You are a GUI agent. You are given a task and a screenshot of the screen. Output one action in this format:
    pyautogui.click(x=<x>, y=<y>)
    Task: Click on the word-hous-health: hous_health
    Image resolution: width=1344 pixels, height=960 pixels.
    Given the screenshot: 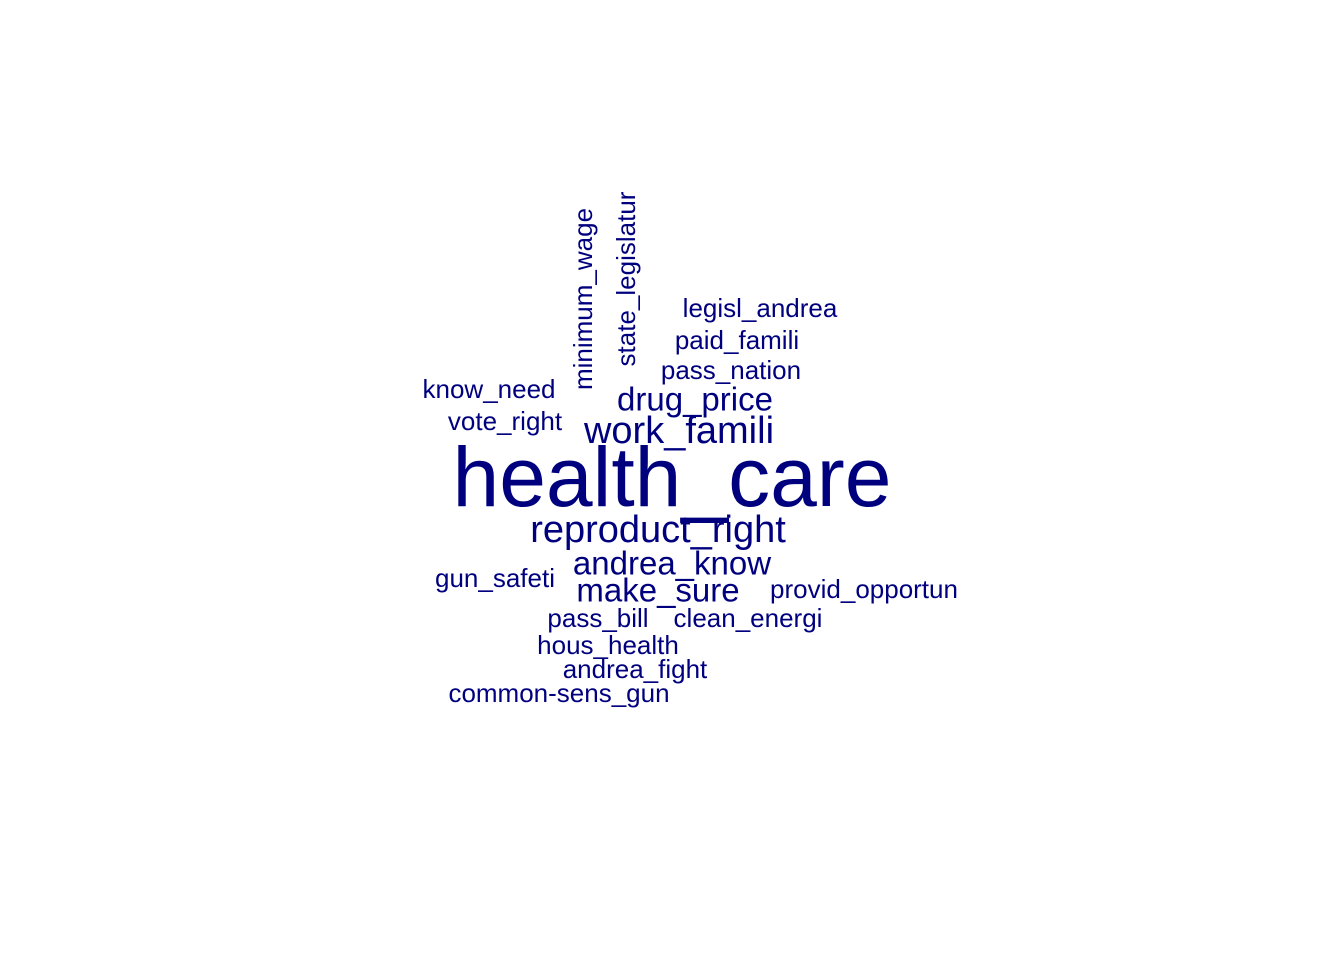 What is the action you would take?
    pyautogui.click(x=608, y=645)
    